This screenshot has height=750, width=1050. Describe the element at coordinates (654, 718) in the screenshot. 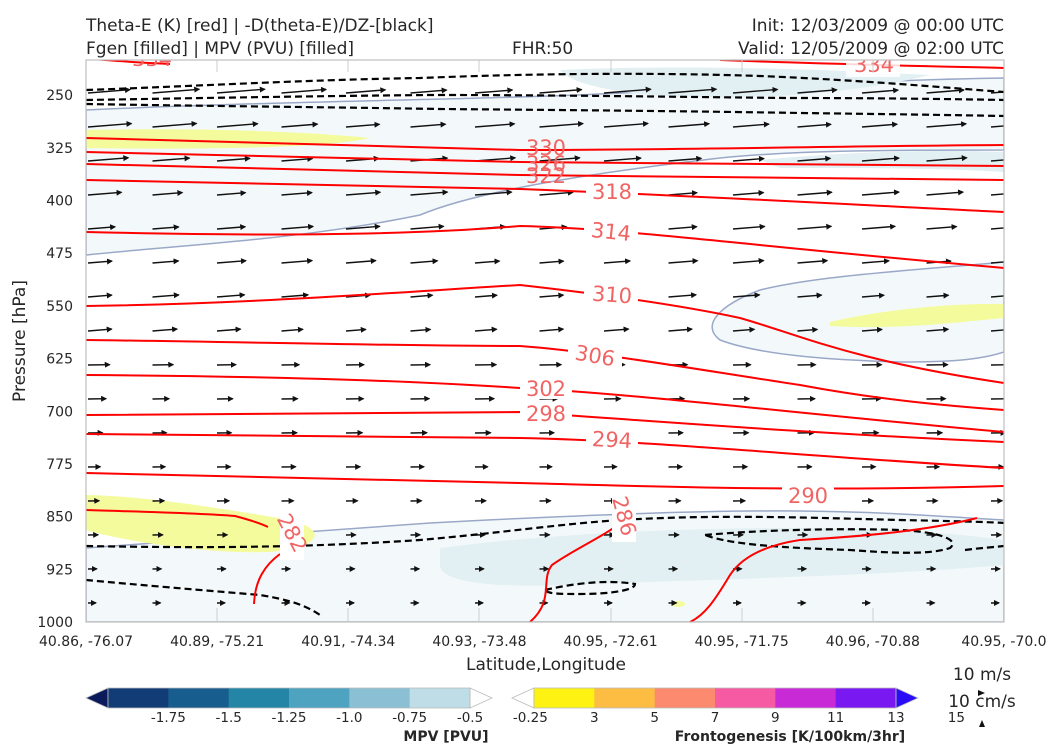

I see `colorbar-tick-label: 5` at that location.